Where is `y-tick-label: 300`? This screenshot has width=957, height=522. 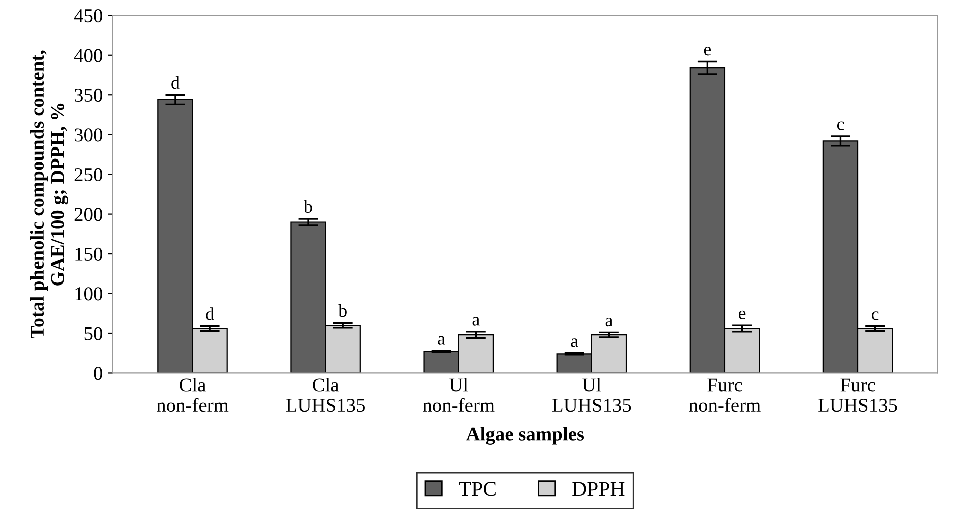
y-tick-label: 300 is located at coordinates (88, 135).